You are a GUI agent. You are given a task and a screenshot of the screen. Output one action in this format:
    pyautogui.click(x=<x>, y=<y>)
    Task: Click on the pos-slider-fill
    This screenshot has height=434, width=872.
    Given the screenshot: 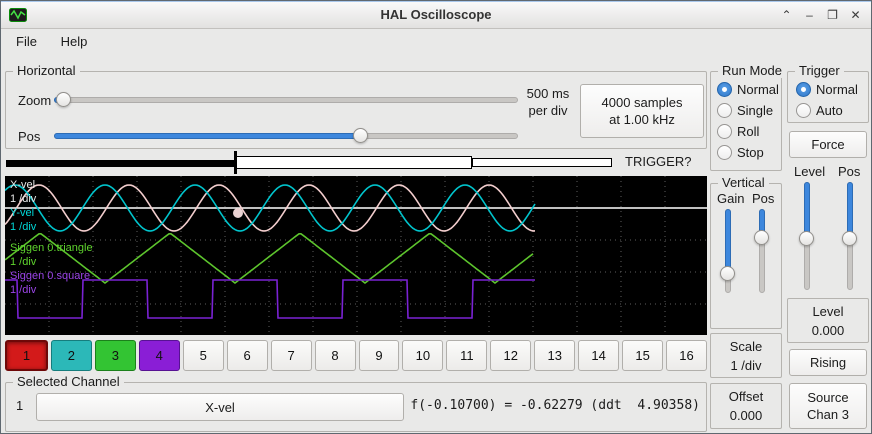 What is the action you would take?
    pyautogui.click(x=207, y=136)
    